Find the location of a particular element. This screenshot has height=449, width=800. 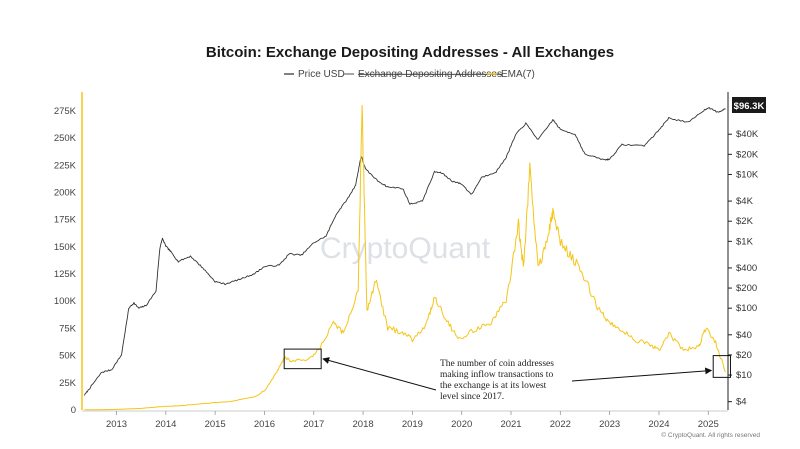

right-tick-label: $200 is located at coordinates (746, 288).